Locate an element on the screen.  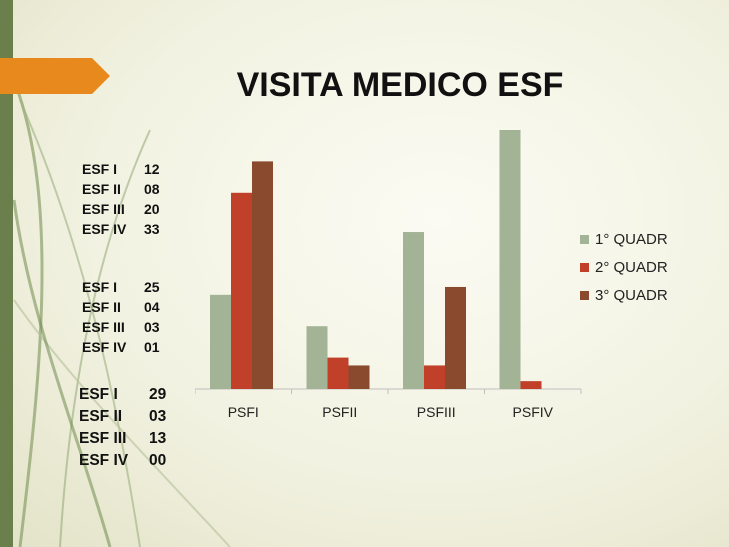
x-tick-label: PSFII is located at coordinates (339, 412).